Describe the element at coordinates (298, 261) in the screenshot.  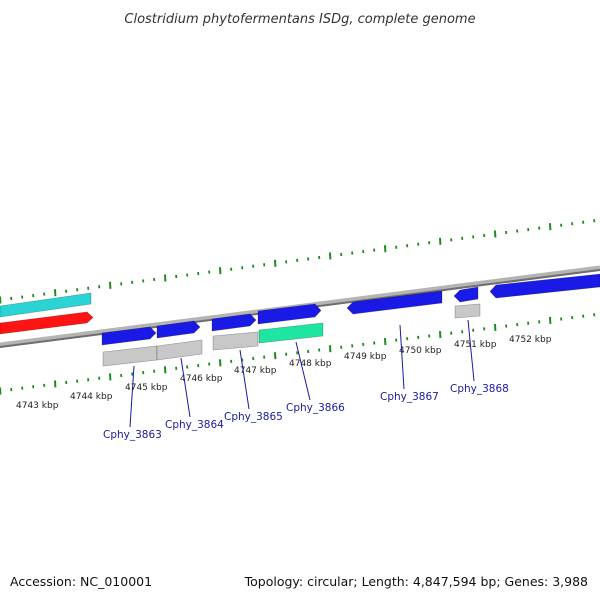
I see `outer-tick-track` at that location.